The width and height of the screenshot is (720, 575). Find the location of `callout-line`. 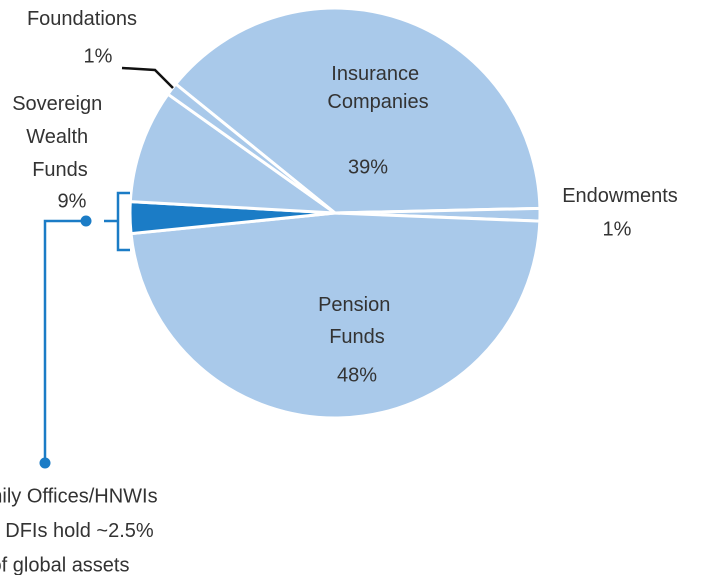

callout-line is located at coordinates (64, 341).